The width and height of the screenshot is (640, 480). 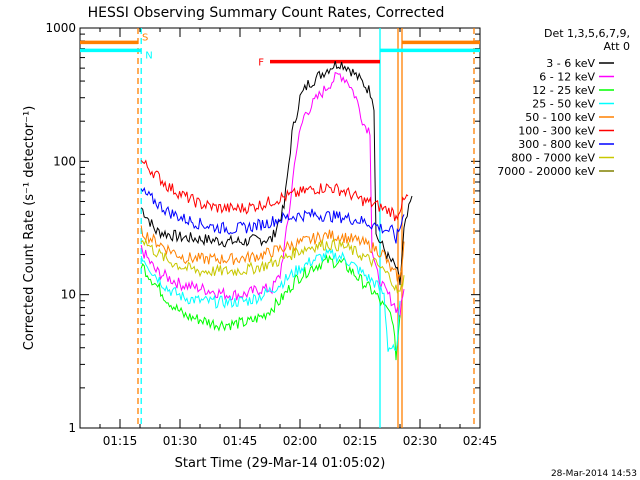 What do you see at coordinates (280, 50) in the screenshot?
I see `time-interval-bars: SN F` at bounding box center [280, 50].